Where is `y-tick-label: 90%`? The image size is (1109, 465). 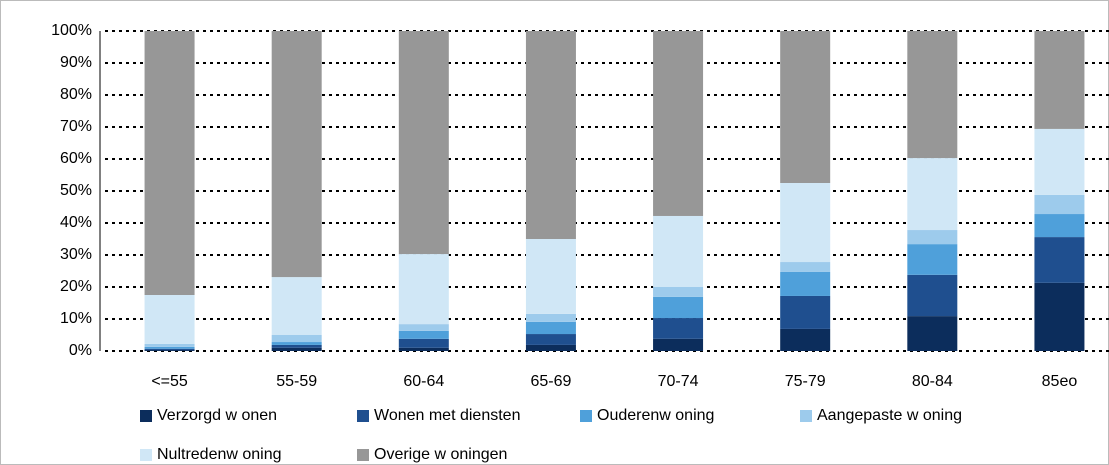
y-tick-label: 90% is located at coordinates (76, 62).